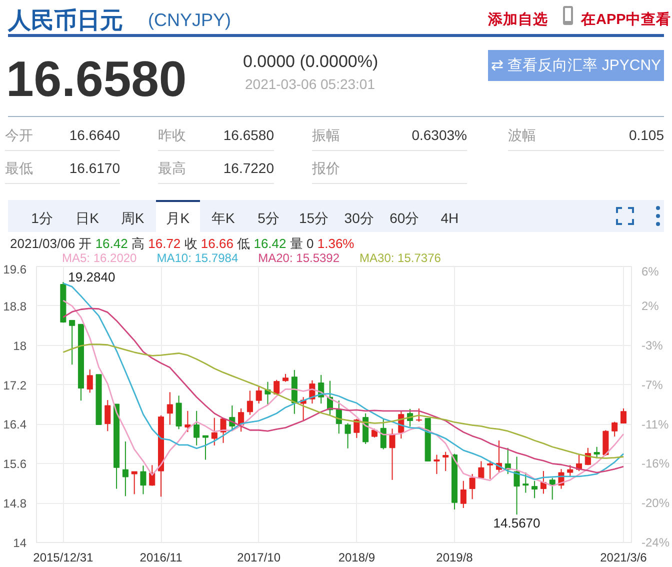 The width and height of the screenshot is (672, 567). Describe the element at coordinates (19, 135) in the screenshot. I see `text: 今开` at that location.